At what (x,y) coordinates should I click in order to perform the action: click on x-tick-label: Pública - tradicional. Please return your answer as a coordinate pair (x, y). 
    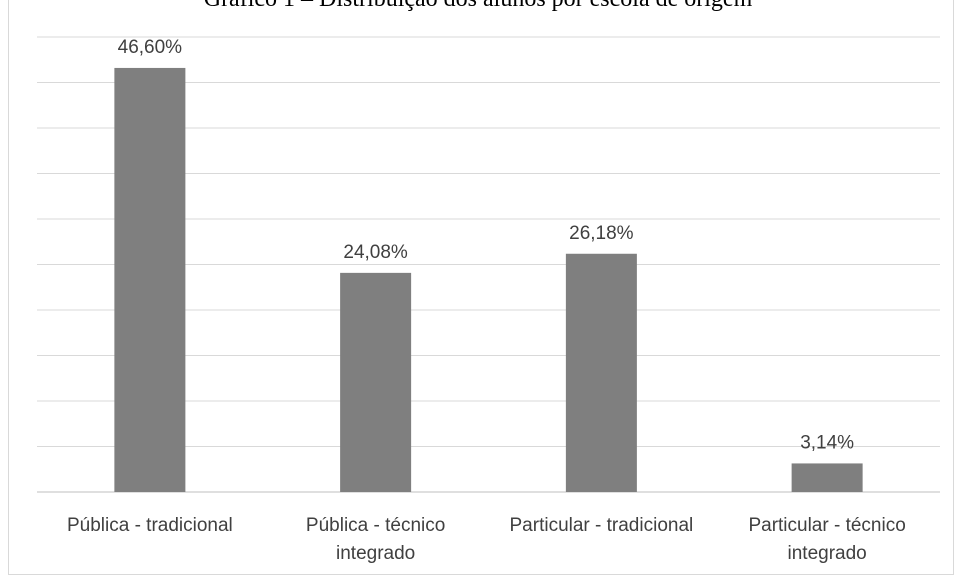
    Looking at the image, I should click on (150, 525).